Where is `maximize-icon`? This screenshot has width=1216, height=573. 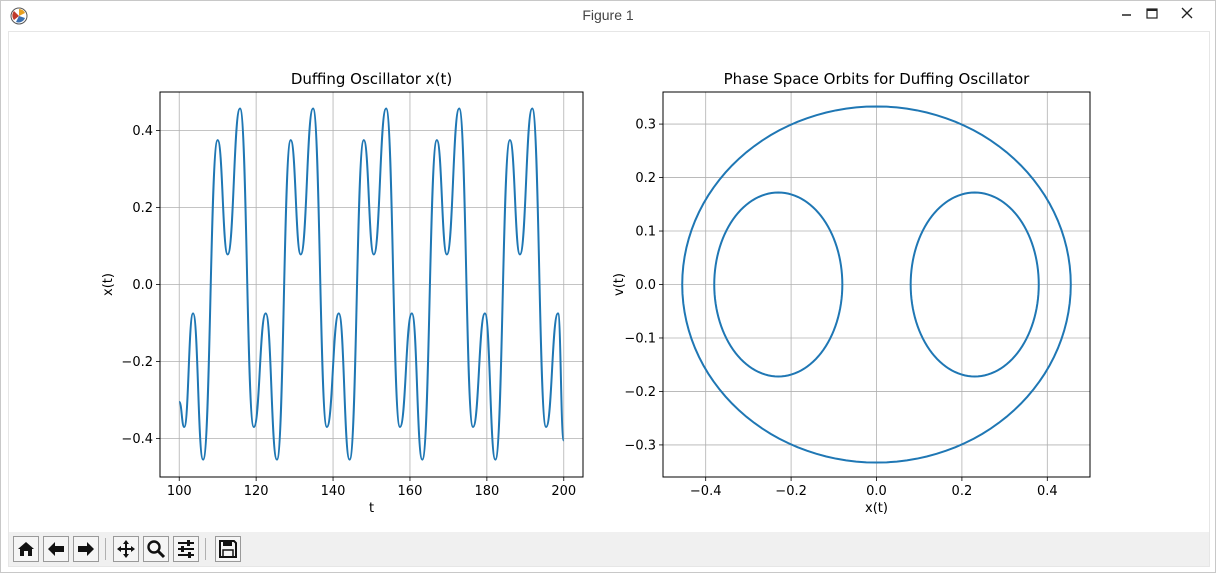 maximize-icon is located at coordinates (1152, 13).